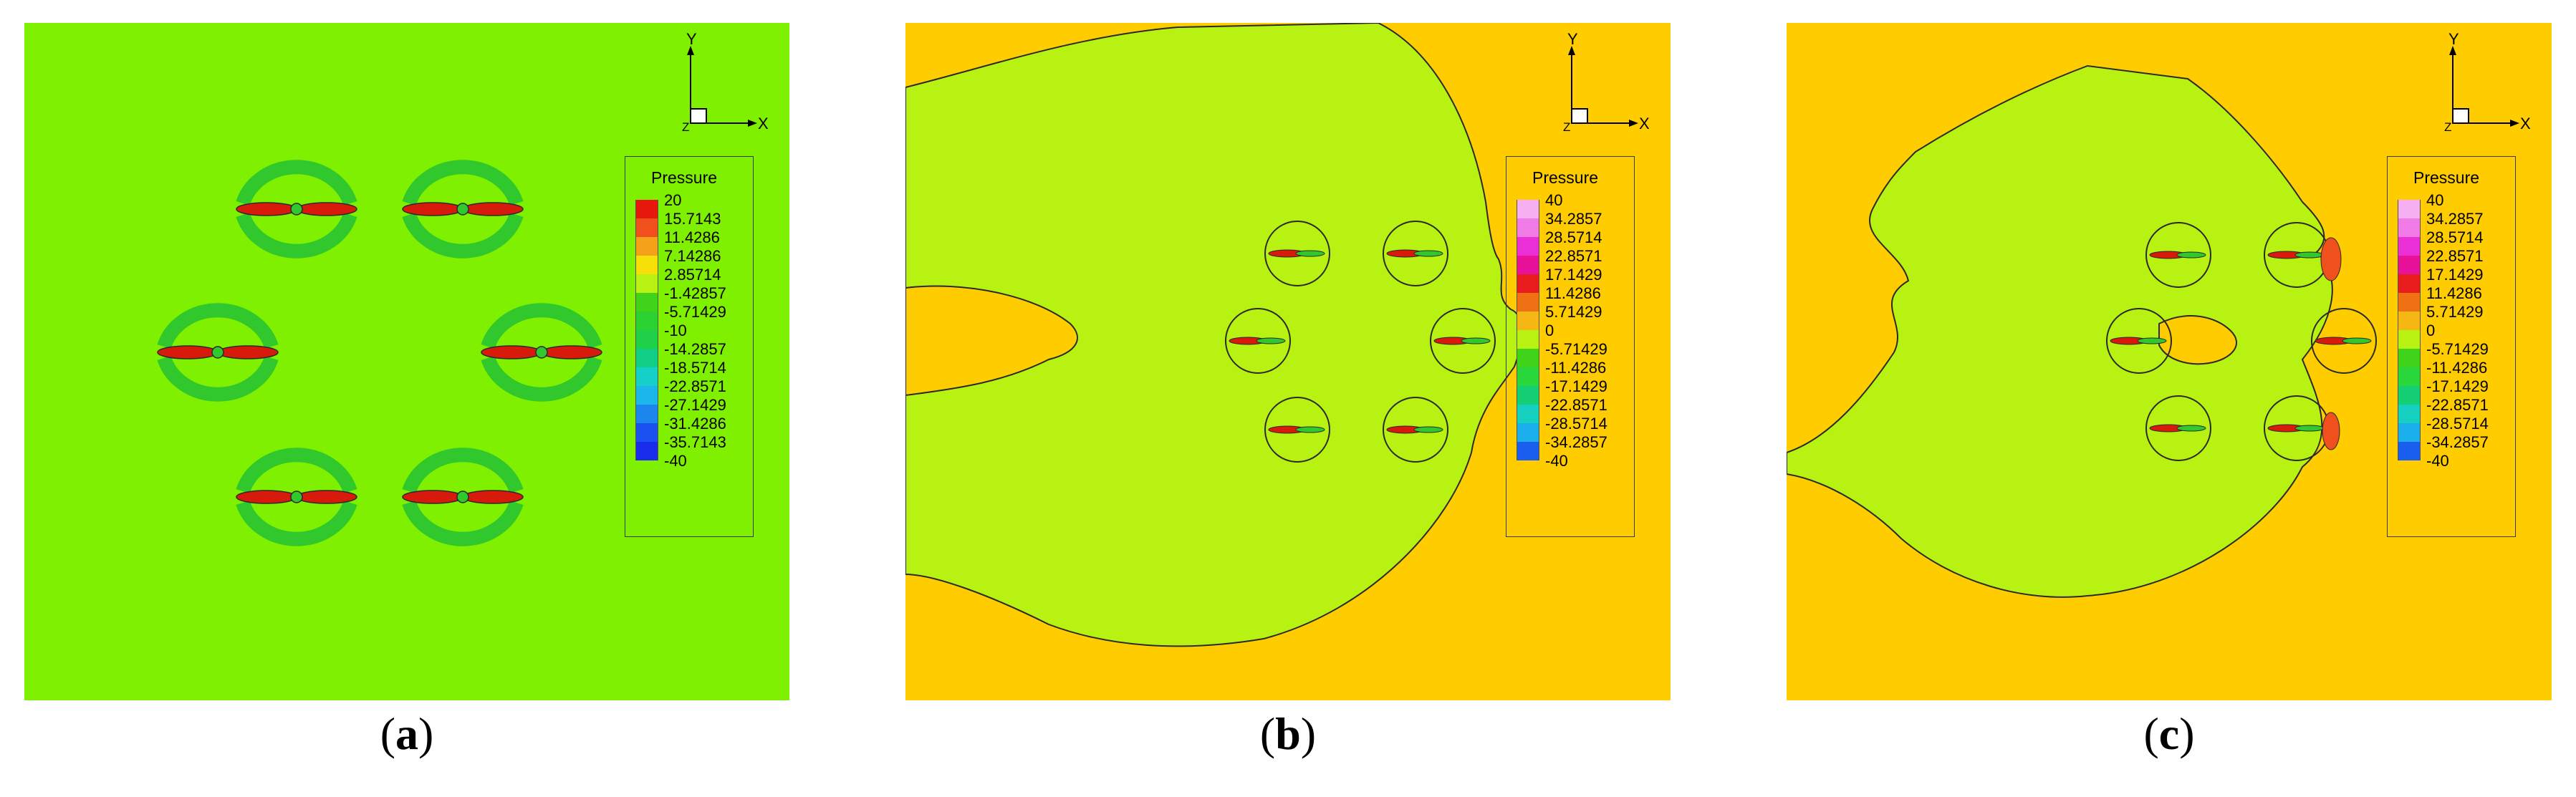  What do you see at coordinates (676, 330) in the screenshot?
I see `legend-label: -10` at bounding box center [676, 330].